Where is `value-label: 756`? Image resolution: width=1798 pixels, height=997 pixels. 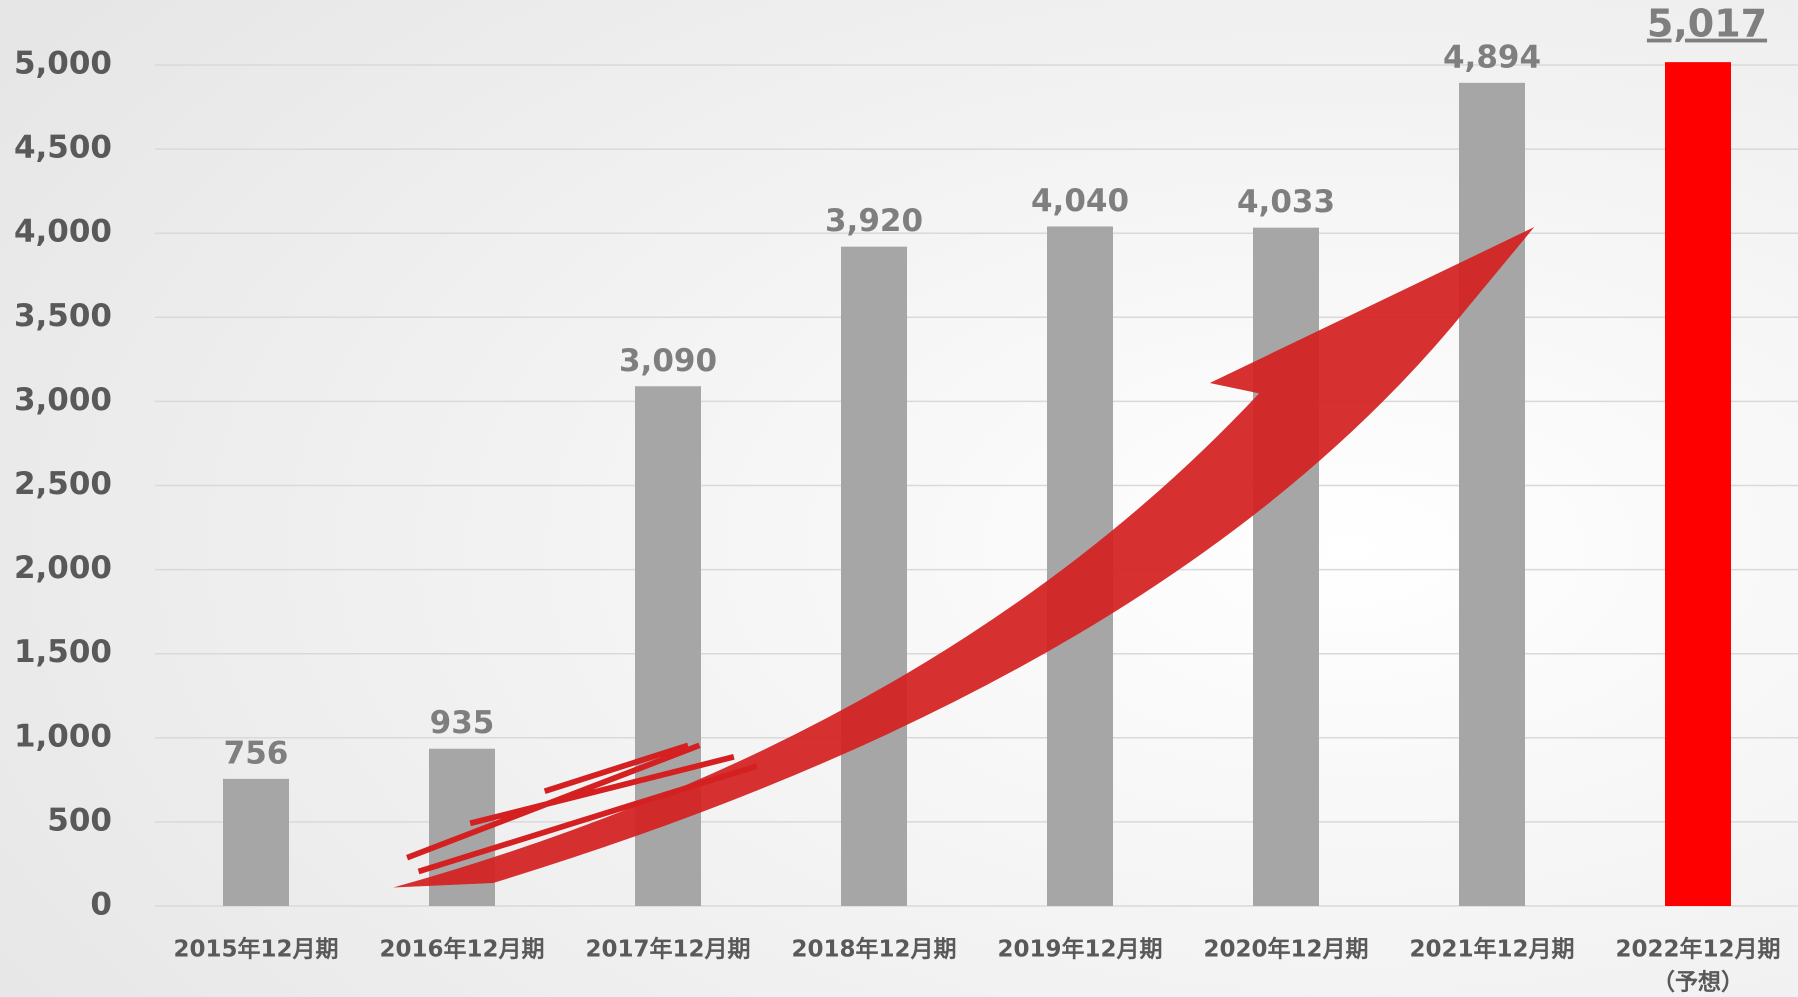
value-label: 756 is located at coordinates (256, 753).